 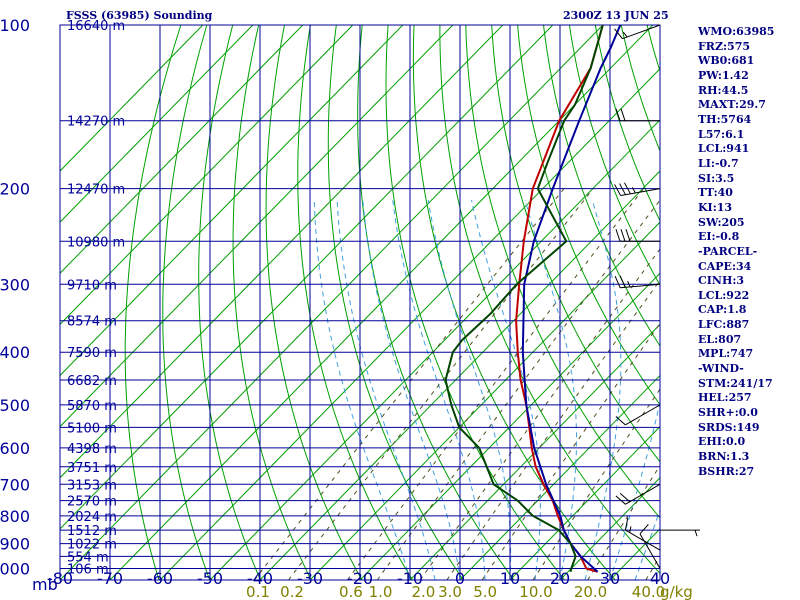 I want to click on chart-title: FSSS (63985) Sounding, so click(x=139, y=15).